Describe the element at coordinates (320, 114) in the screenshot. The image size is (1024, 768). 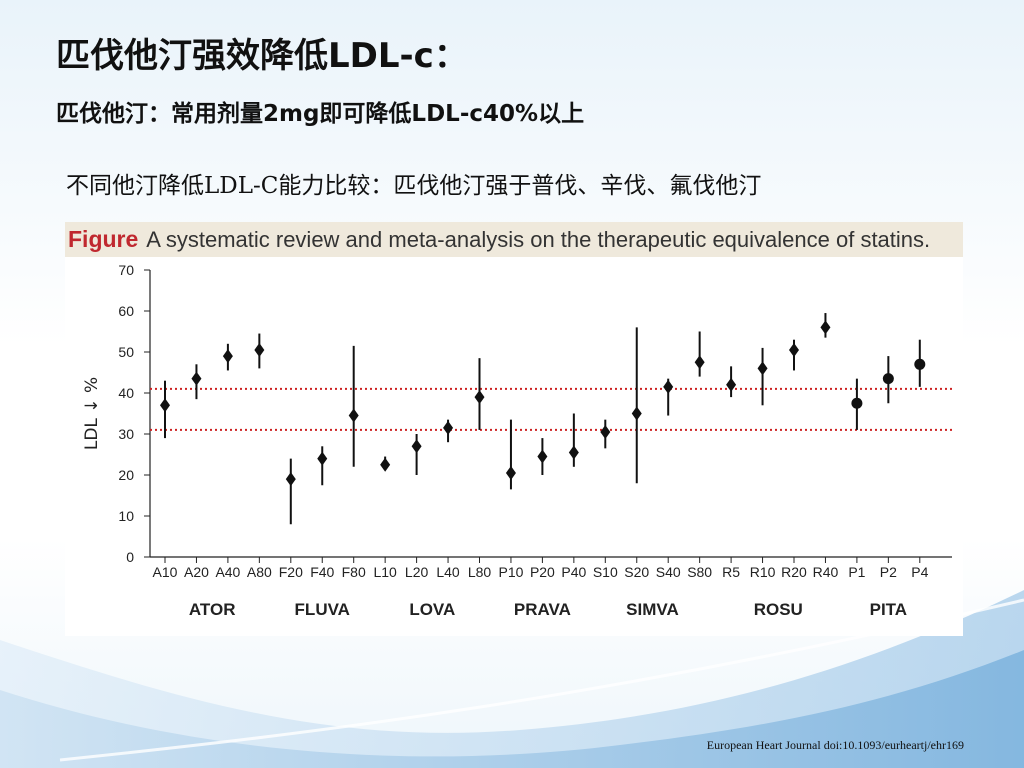
I see `slide-subtitle: 匹伐他汀：常用剂量2mg即可降低LDL-c40%以上` at that location.